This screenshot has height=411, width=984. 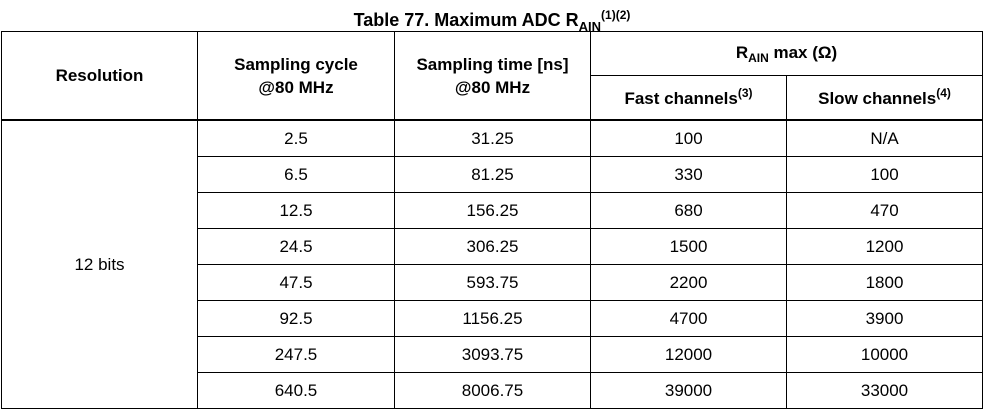 I want to click on cell-slow-channels: 100, so click(x=884, y=174).